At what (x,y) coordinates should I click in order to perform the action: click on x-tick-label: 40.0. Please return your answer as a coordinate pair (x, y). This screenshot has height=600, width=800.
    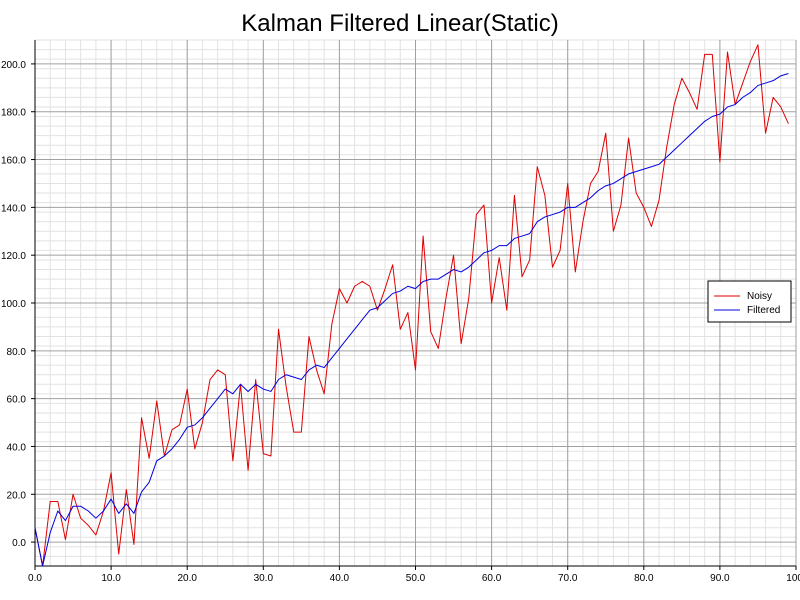
    Looking at the image, I should click on (340, 578).